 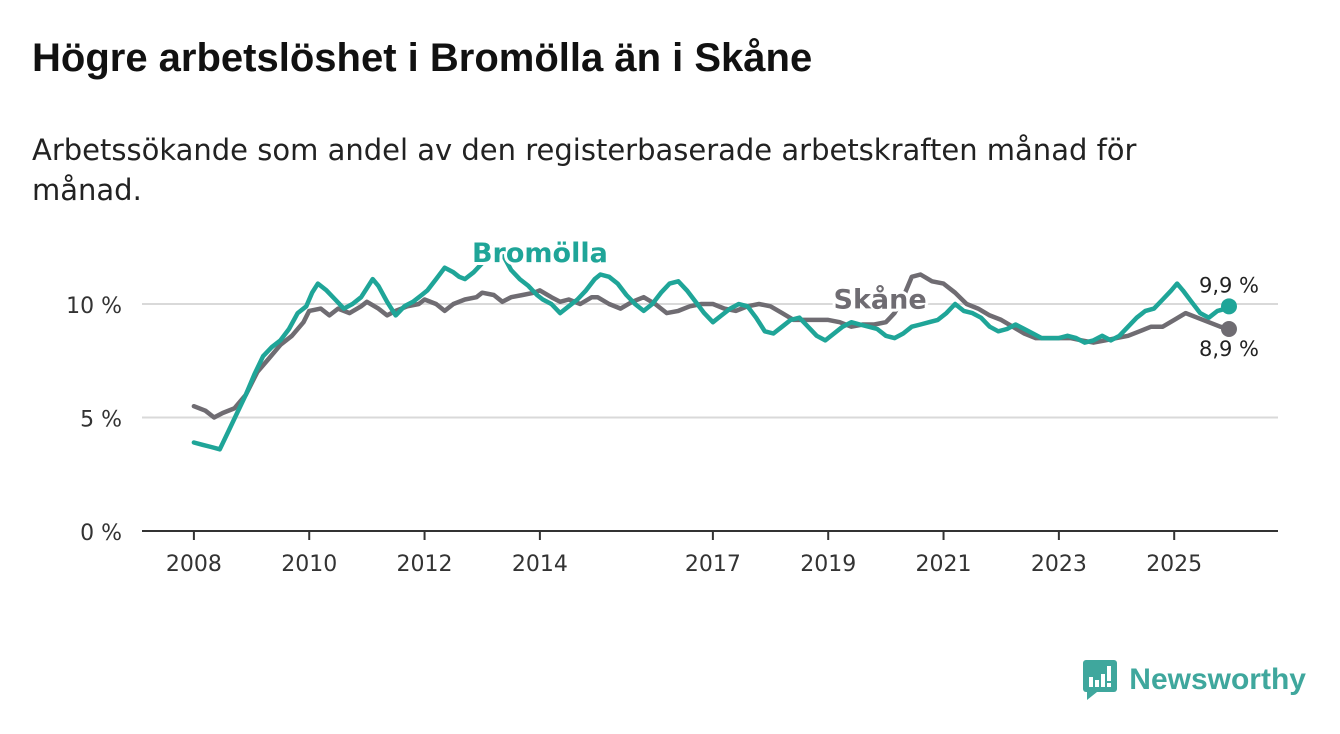 What do you see at coordinates (1100, 680) in the screenshot?
I see `newsworthy-logo-icon` at bounding box center [1100, 680].